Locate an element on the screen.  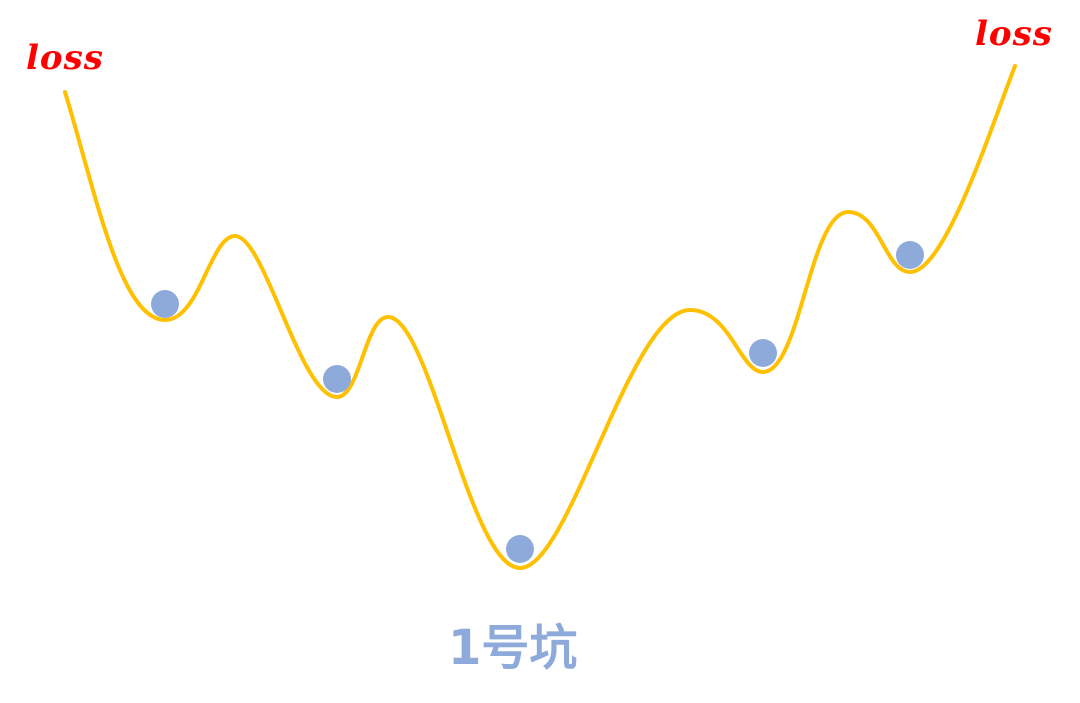
pit-label: 1号坑 is located at coordinates (513, 648).